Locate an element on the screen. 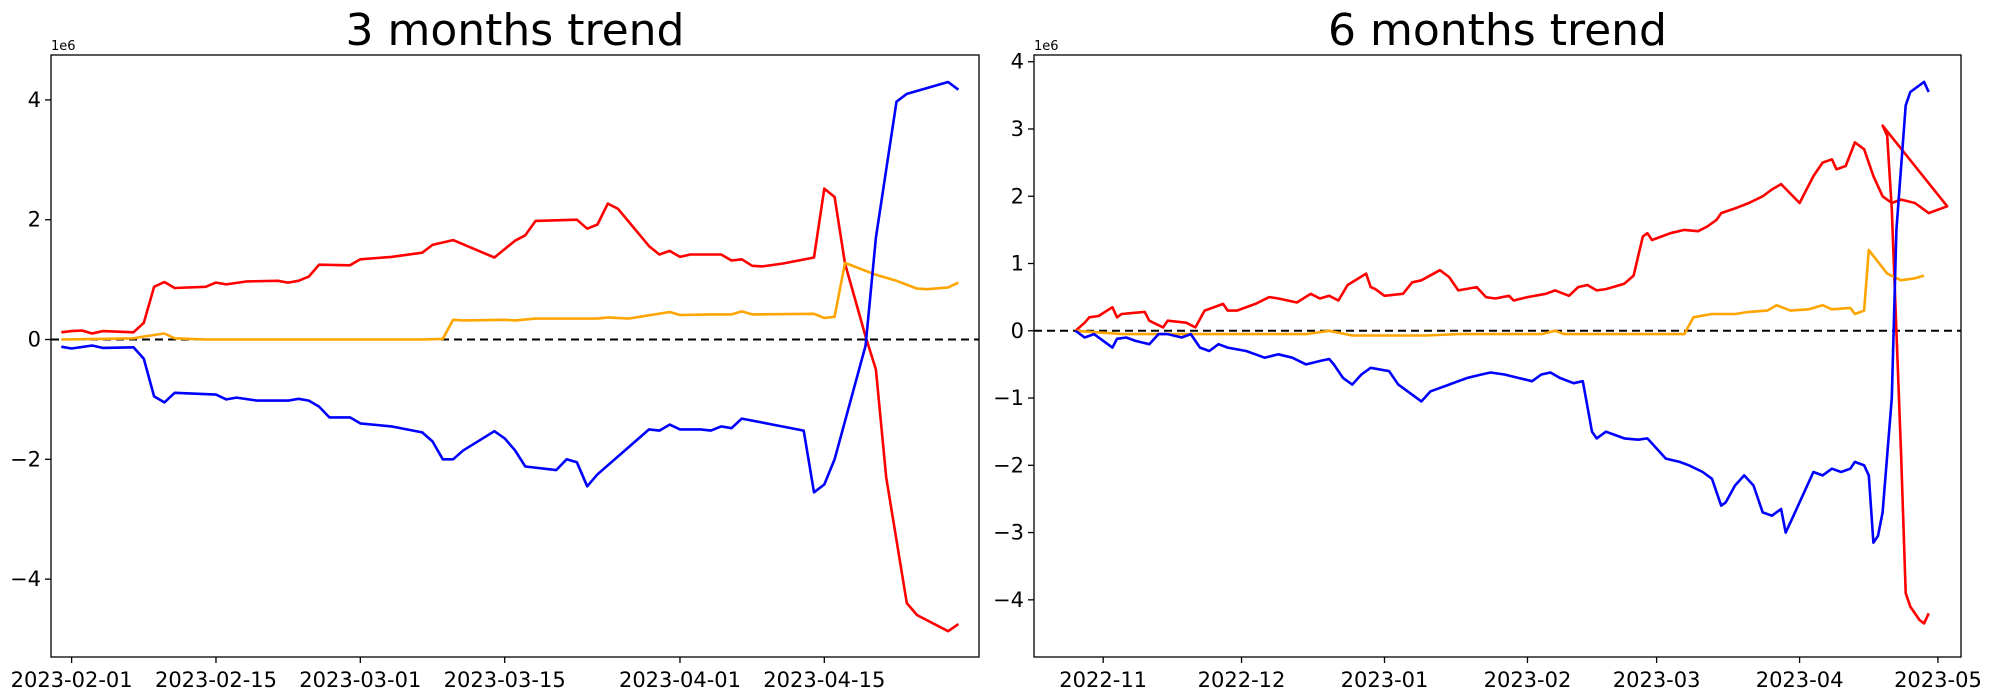 Image resolution: width=2000 pixels, height=700 pixels. chart-title: 3 months trend is located at coordinates (515, 30).